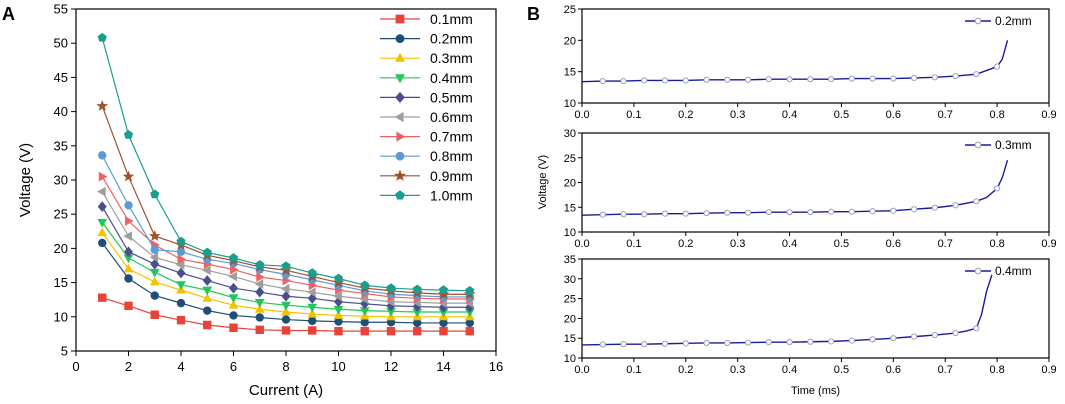 Image resolution: width=1065 pixels, height=404 pixels. What do you see at coordinates (426, 117) in the screenshot?
I see `legend-item: 0.6mm` at bounding box center [426, 117].